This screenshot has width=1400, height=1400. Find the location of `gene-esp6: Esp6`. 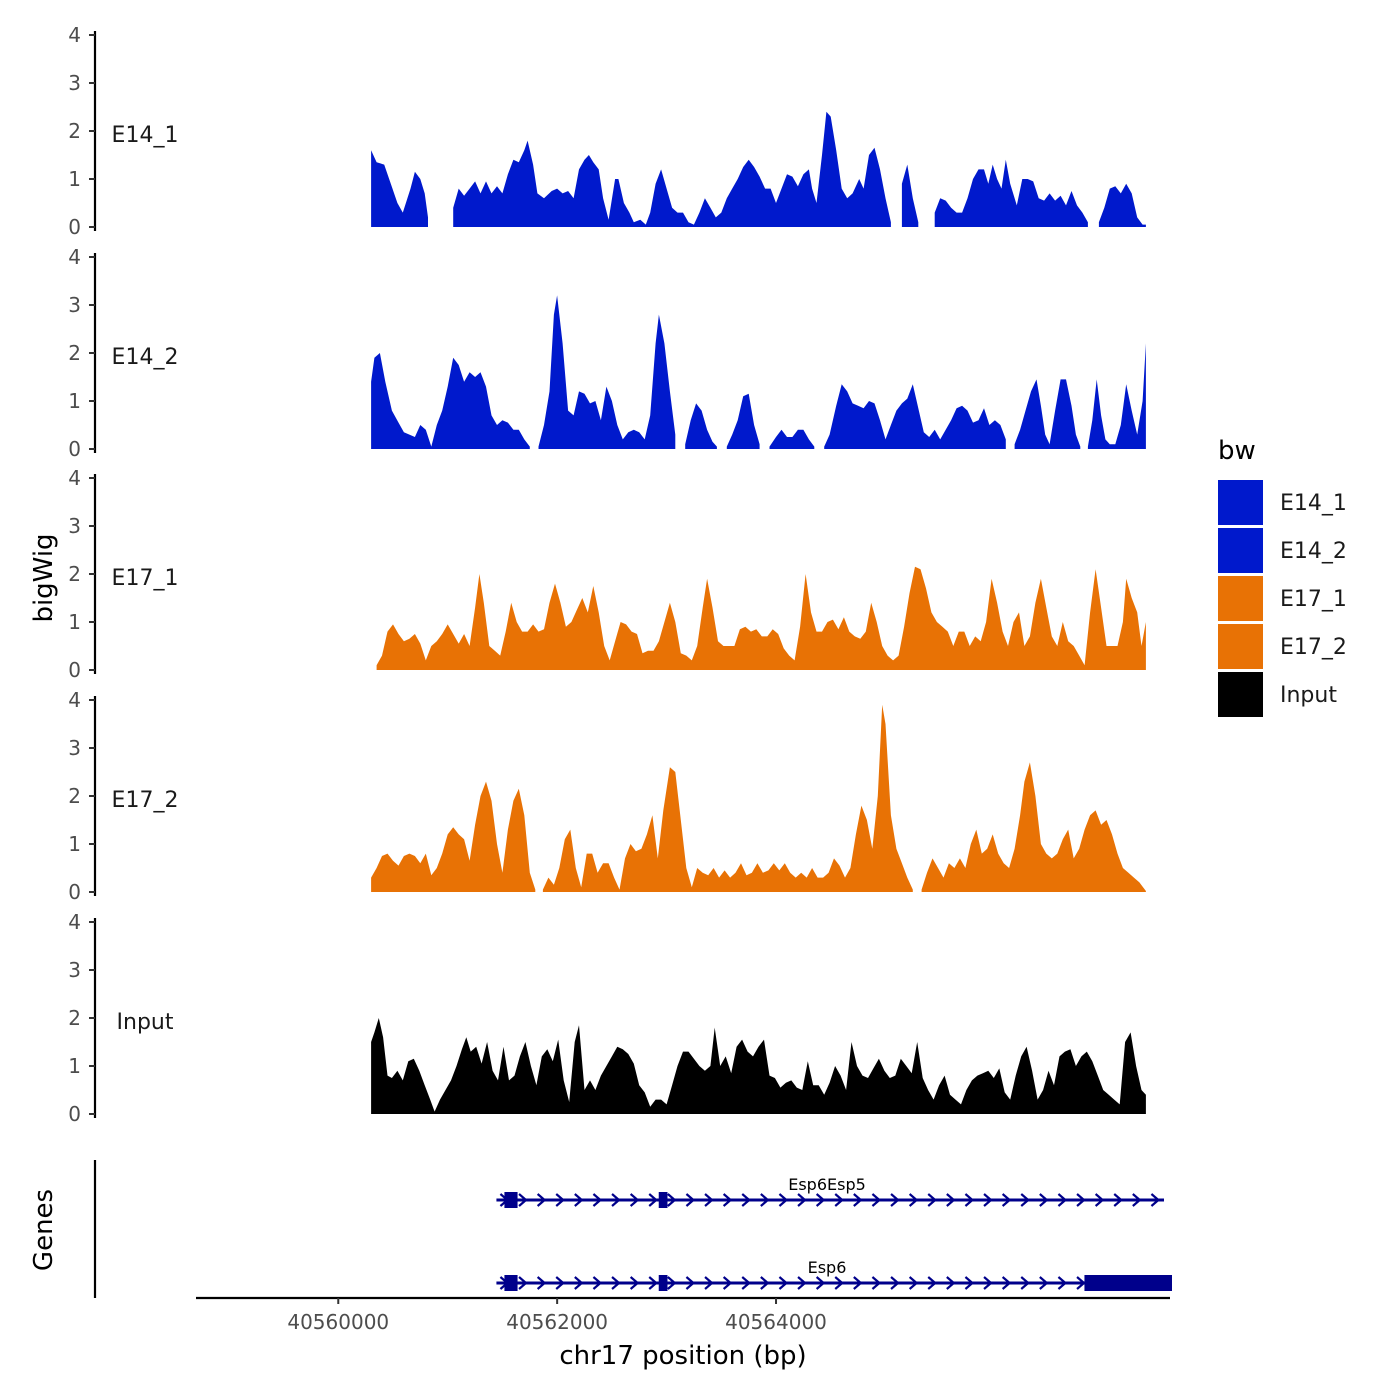

gene-esp6: Esp6 is located at coordinates (834, 1274).